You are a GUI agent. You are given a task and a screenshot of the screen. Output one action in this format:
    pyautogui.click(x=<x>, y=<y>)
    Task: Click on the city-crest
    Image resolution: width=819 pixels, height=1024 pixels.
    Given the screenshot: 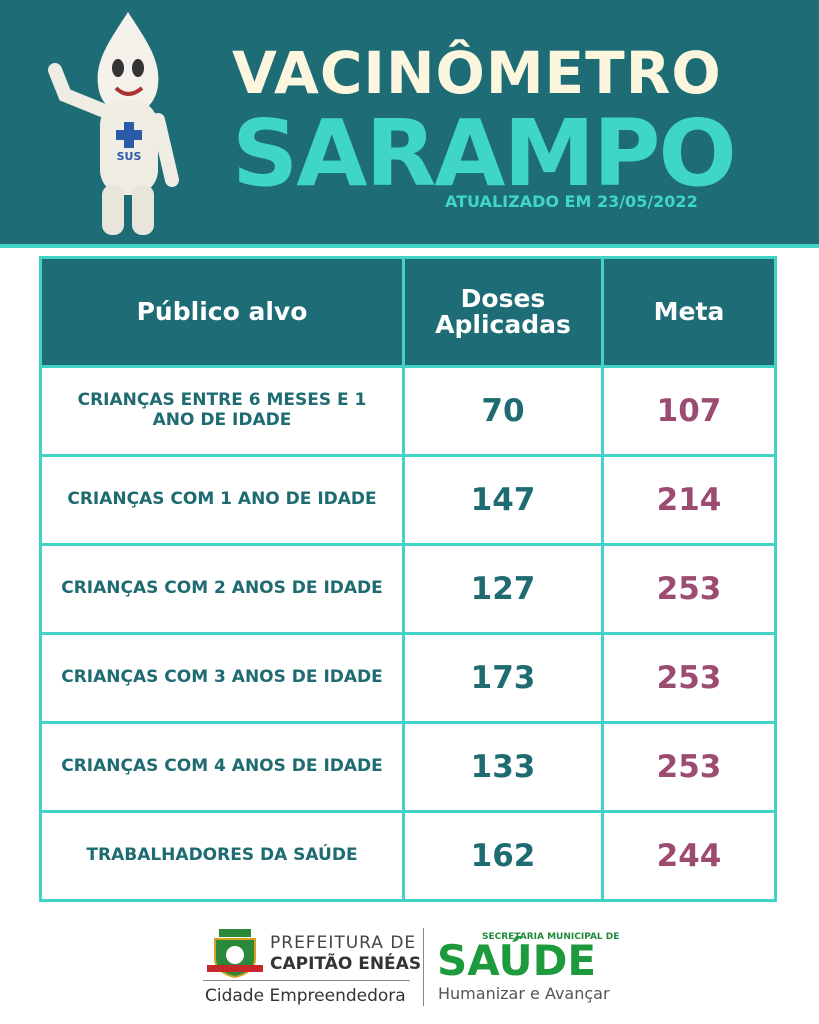 What is the action you would take?
    pyautogui.click(x=235, y=954)
    